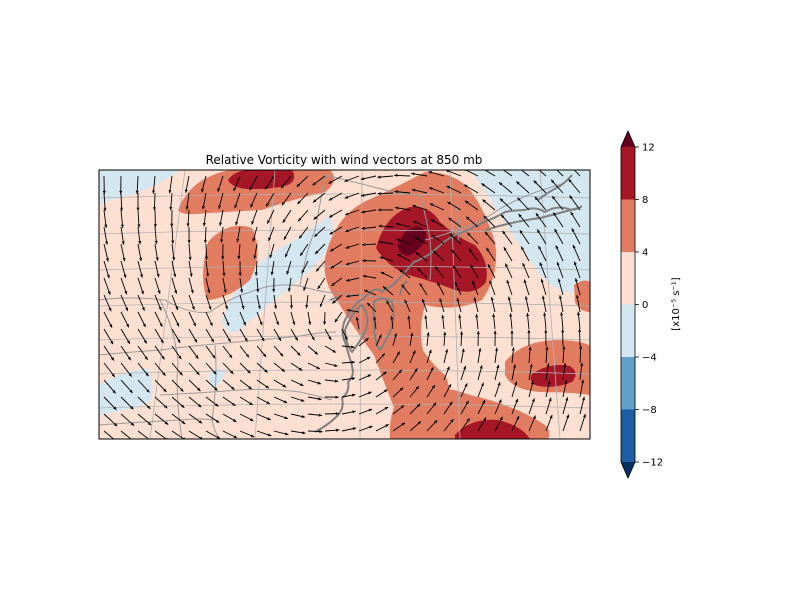  I want to click on colorbar-band, so click(628, 383).